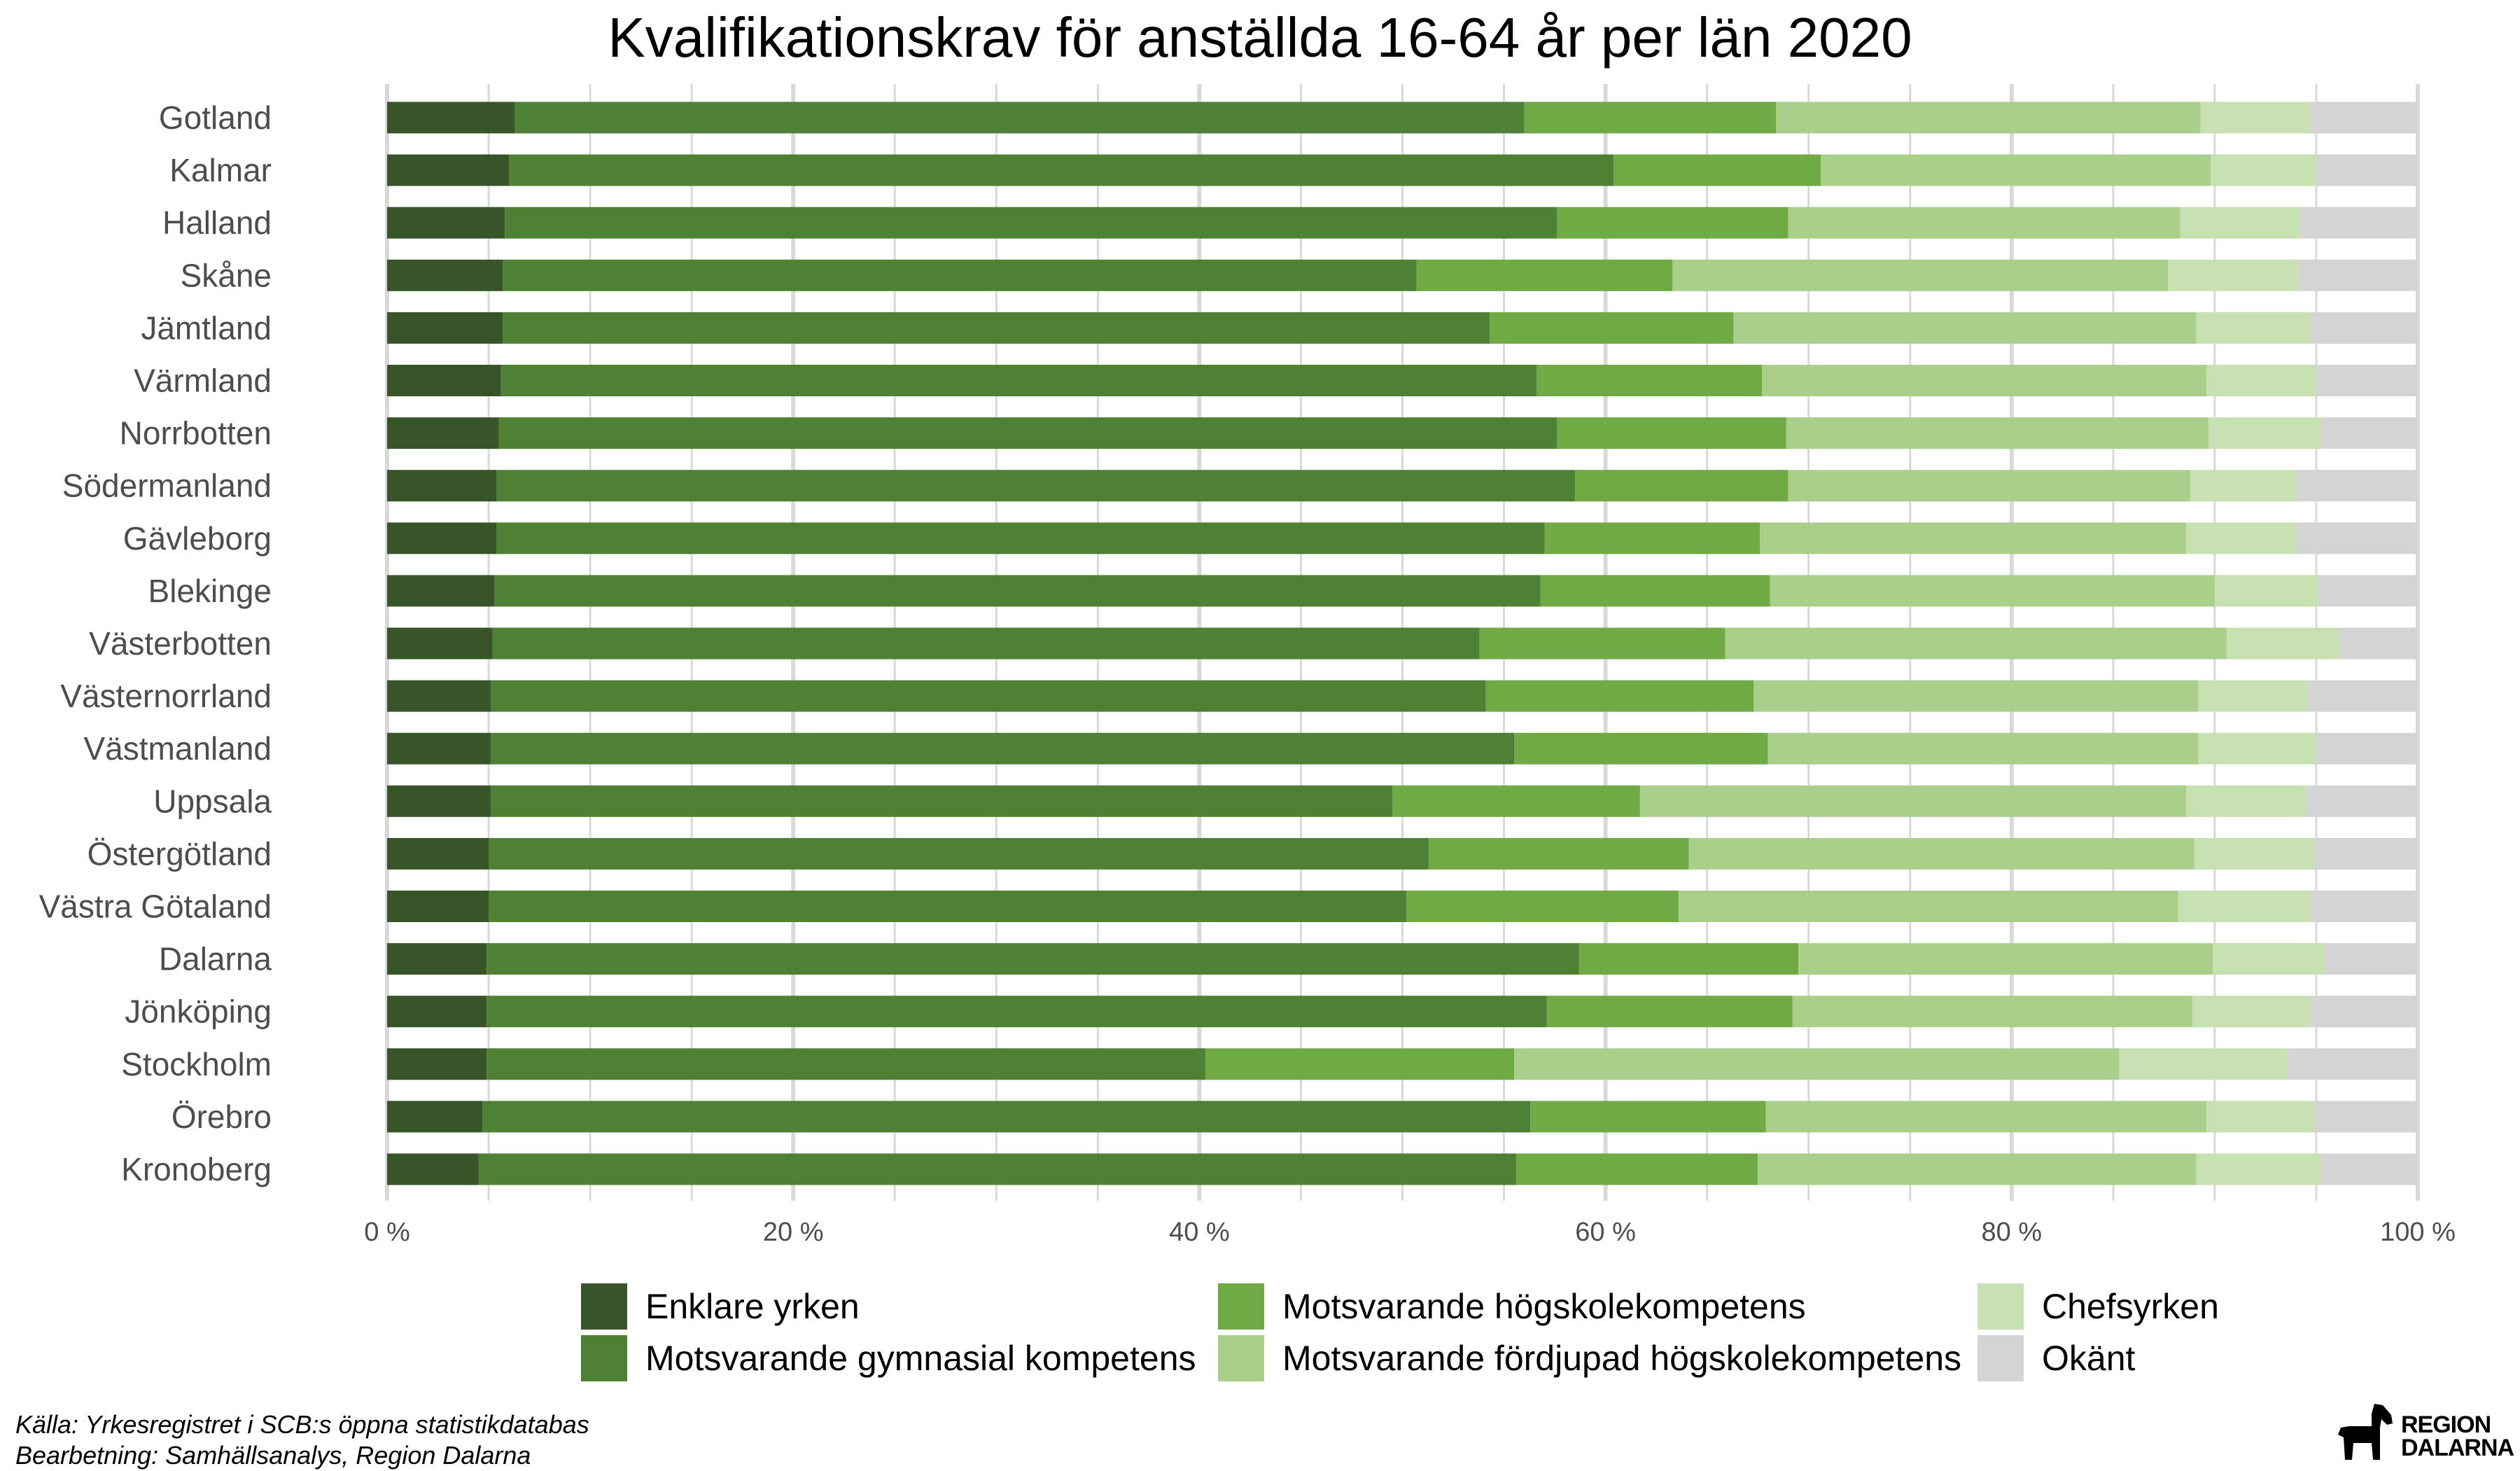 This screenshot has height=1471, width=2520. What do you see at coordinates (1622, 1358) in the screenshot?
I see `legend-label: Motsvarande fördjupad högskolekompetens` at bounding box center [1622, 1358].